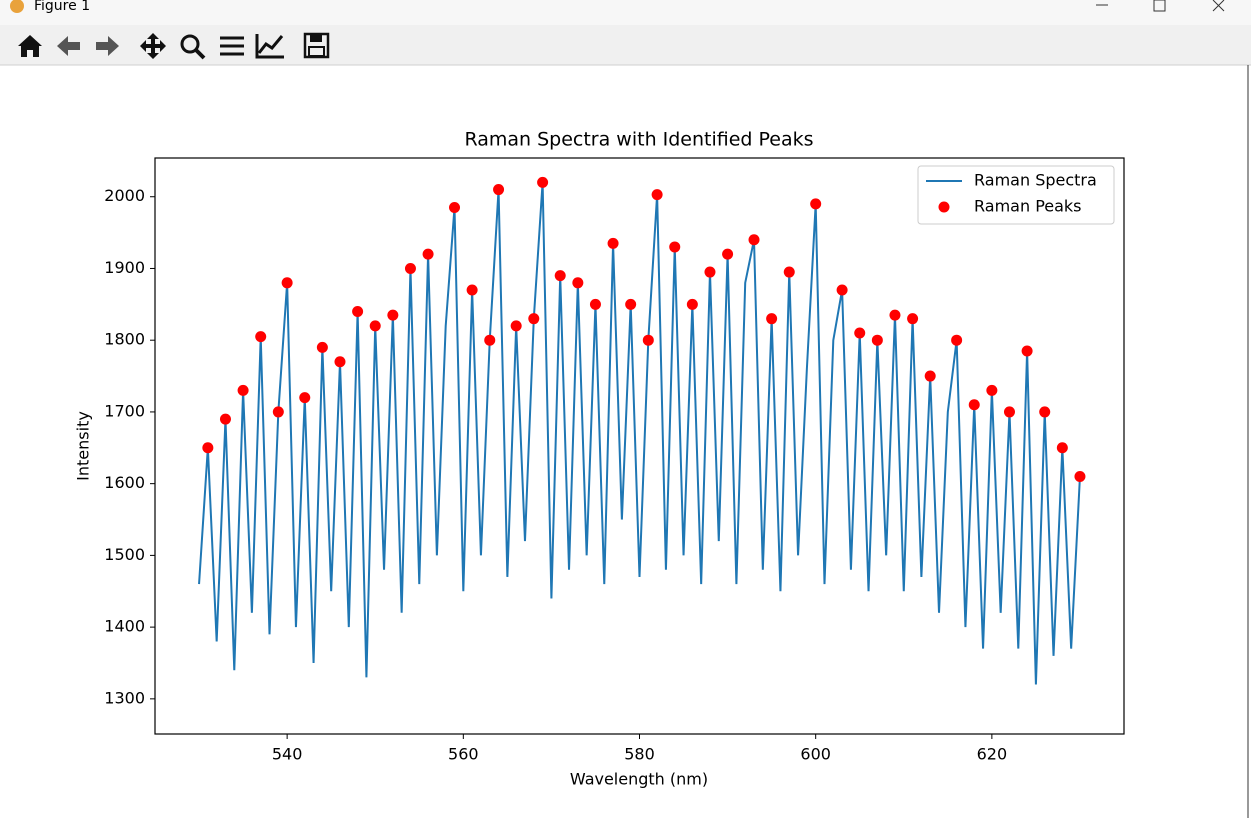  Describe the element at coordinates (124, 554) in the screenshot. I see `y-tick-label: 1500` at that location.